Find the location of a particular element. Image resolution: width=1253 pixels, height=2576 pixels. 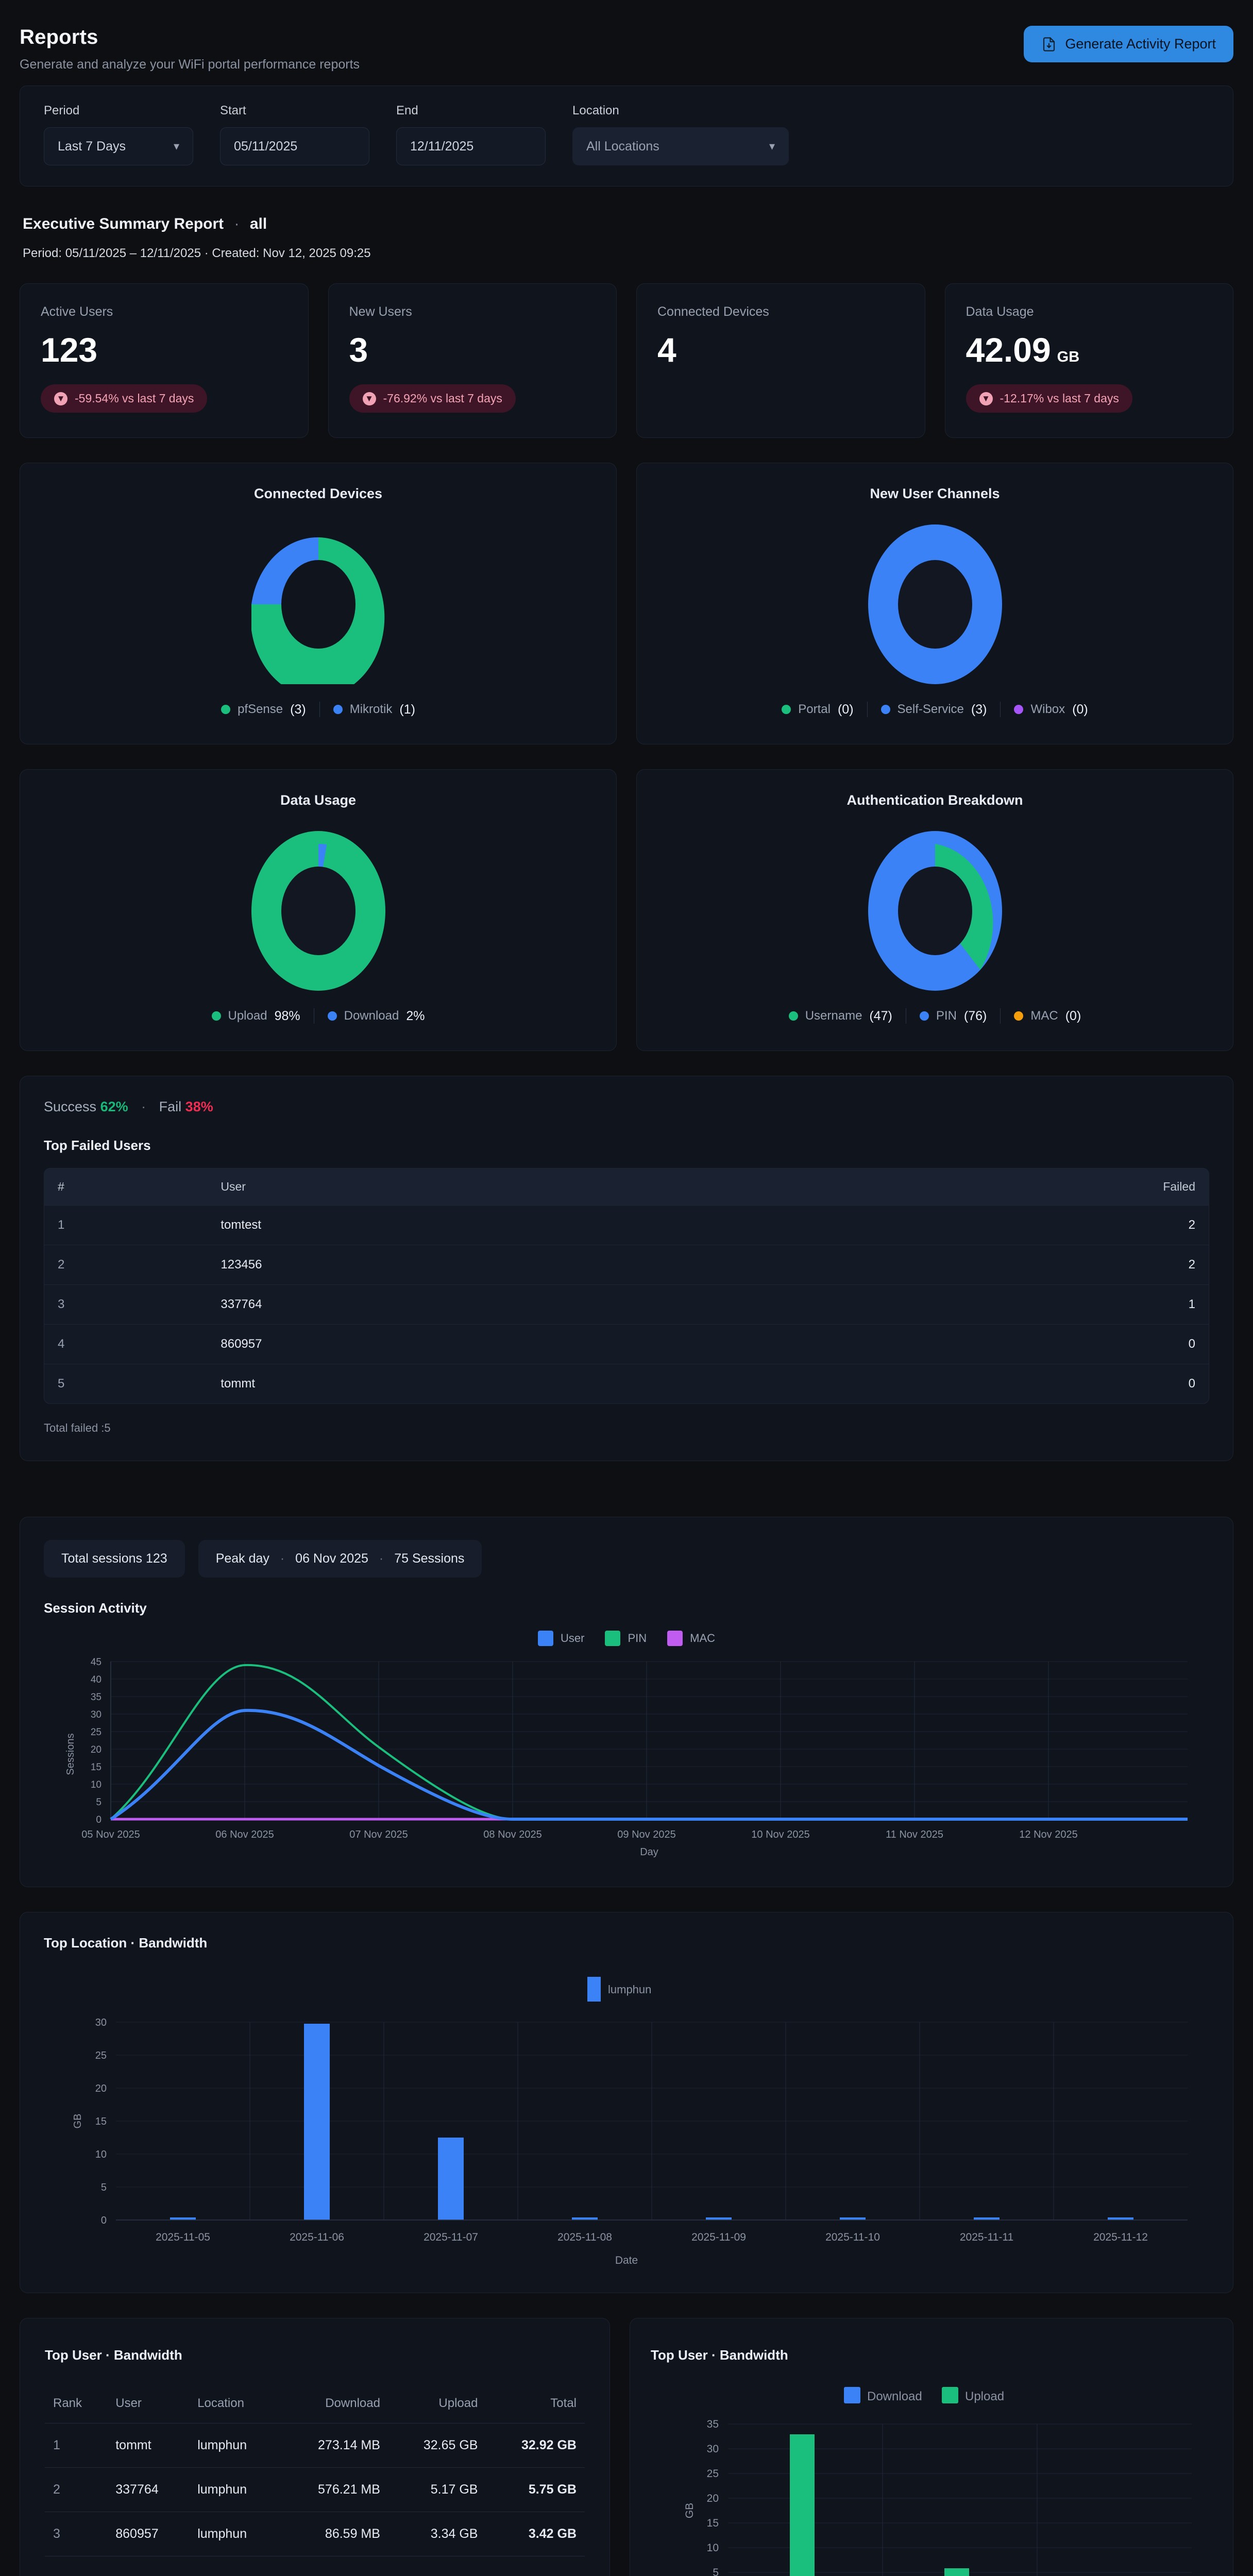

end-date-input: 12/11/2025 is located at coordinates (471, 146).